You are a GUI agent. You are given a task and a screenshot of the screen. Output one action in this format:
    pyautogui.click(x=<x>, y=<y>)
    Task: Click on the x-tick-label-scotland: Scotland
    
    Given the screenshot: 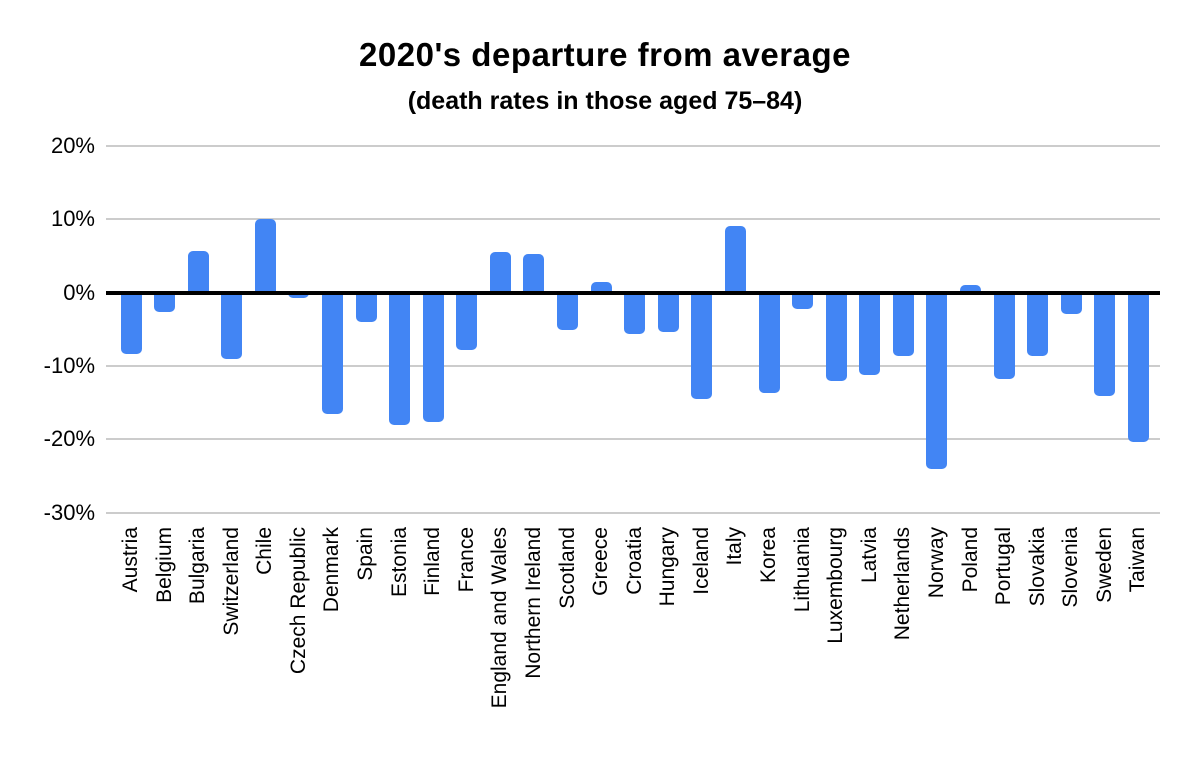 What is the action you would take?
    pyautogui.click(x=567, y=568)
    